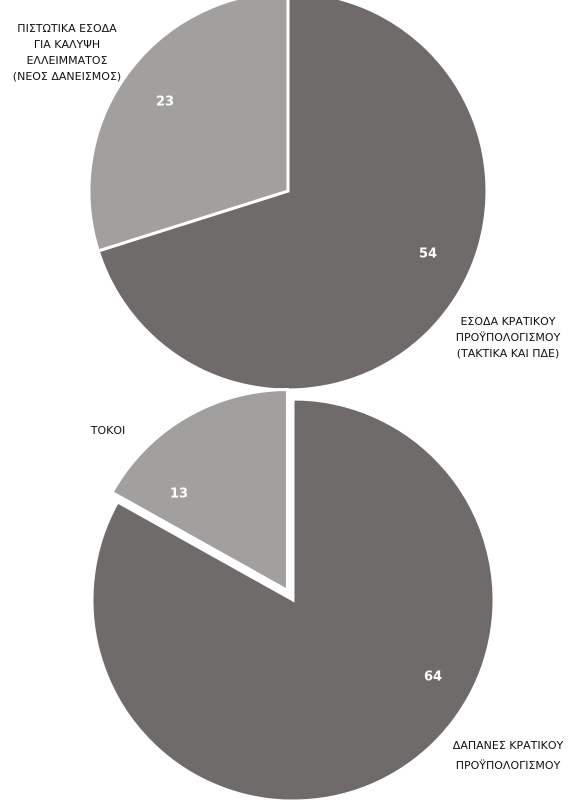 This screenshot has width=573, height=800. I want to click on category-label-line: (ΝΕΟΣ ΔΑΝΕΙΣΜΟΣ), so click(67, 76).